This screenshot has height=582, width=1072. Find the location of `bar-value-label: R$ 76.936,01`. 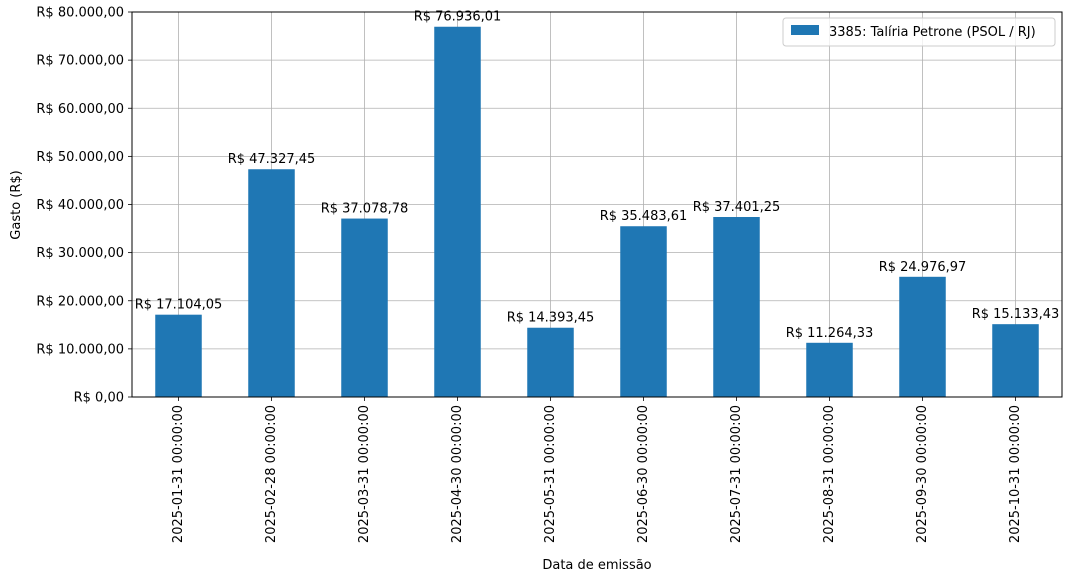

bar-value-label: R$ 76.936,01 is located at coordinates (458, 17).